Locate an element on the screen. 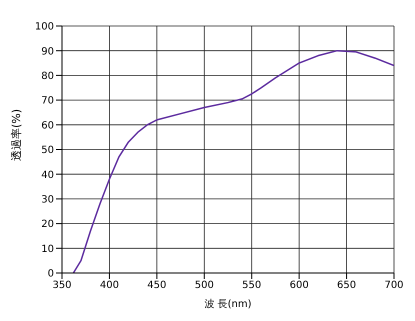 The image size is (415, 321). y-tick-label: 10 is located at coordinates (47, 249).